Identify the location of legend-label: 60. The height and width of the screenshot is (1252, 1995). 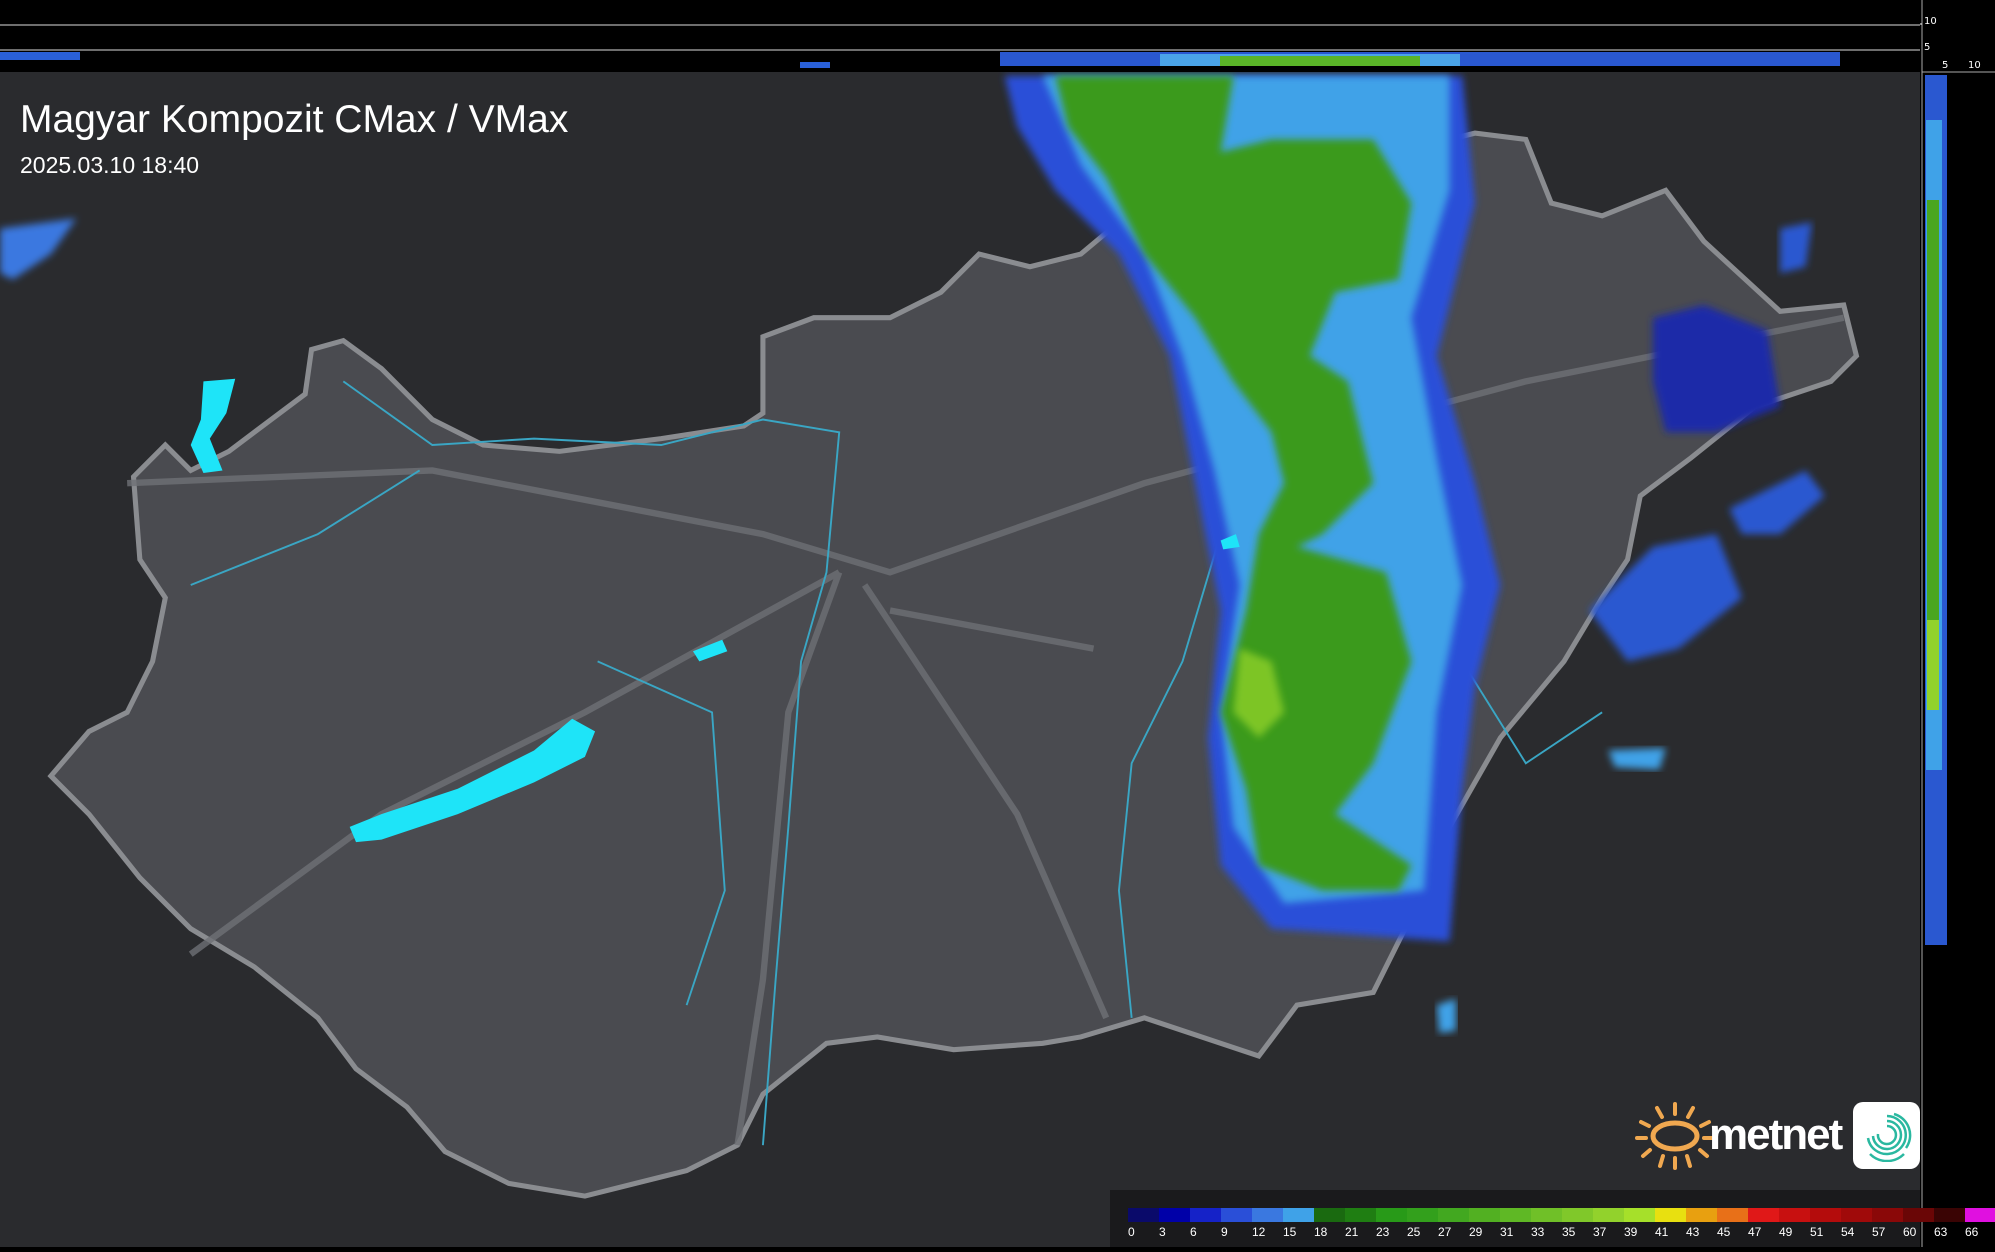
(1910, 1232).